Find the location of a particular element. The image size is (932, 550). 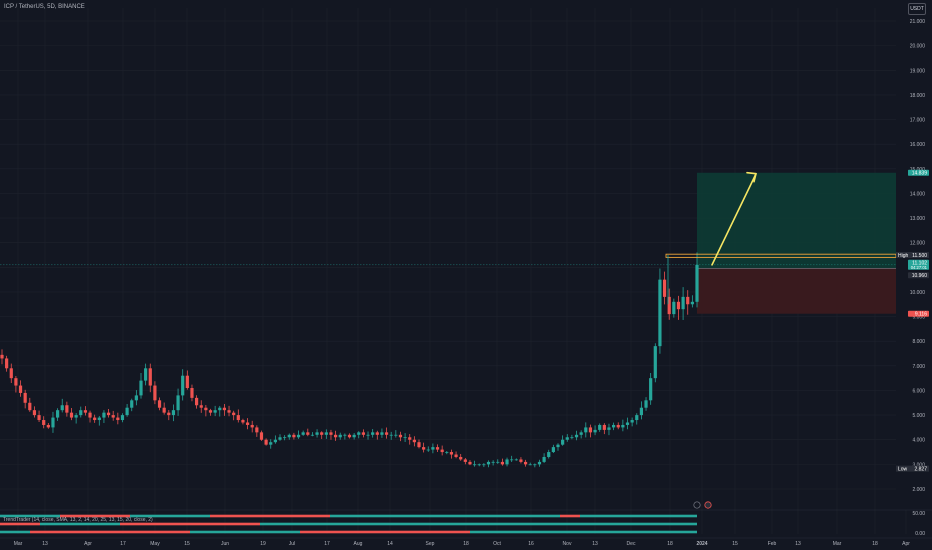

current-price-badge-sub: 04:27:01 is located at coordinates (919, 267).